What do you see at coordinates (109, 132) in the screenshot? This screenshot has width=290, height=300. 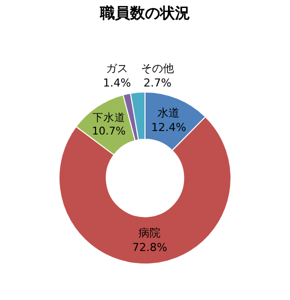 I see `data-label: 10.7%` at bounding box center [109, 132].